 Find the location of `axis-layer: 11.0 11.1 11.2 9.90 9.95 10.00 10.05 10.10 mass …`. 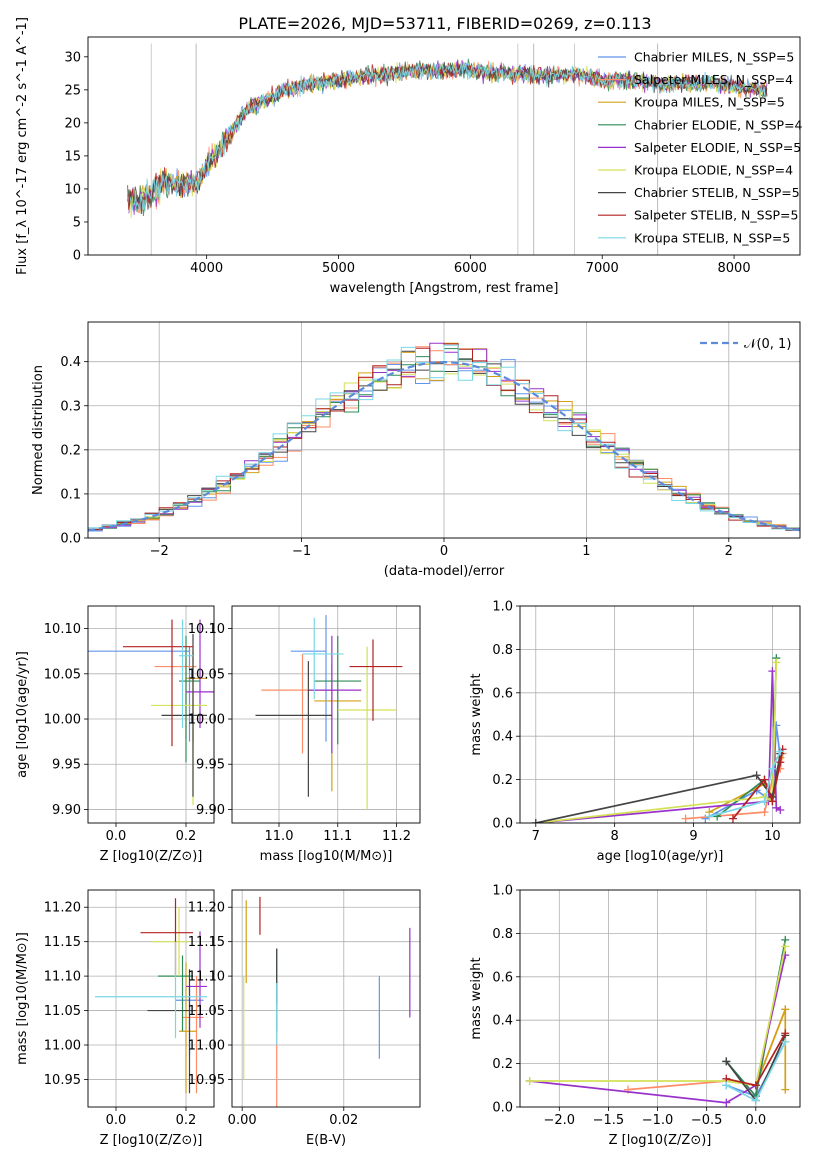

axis-layer: 11.0 11.1 11.2 9.90 9.95 10.00 10.05 10.10 mass … is located at coordinates (304, 734).